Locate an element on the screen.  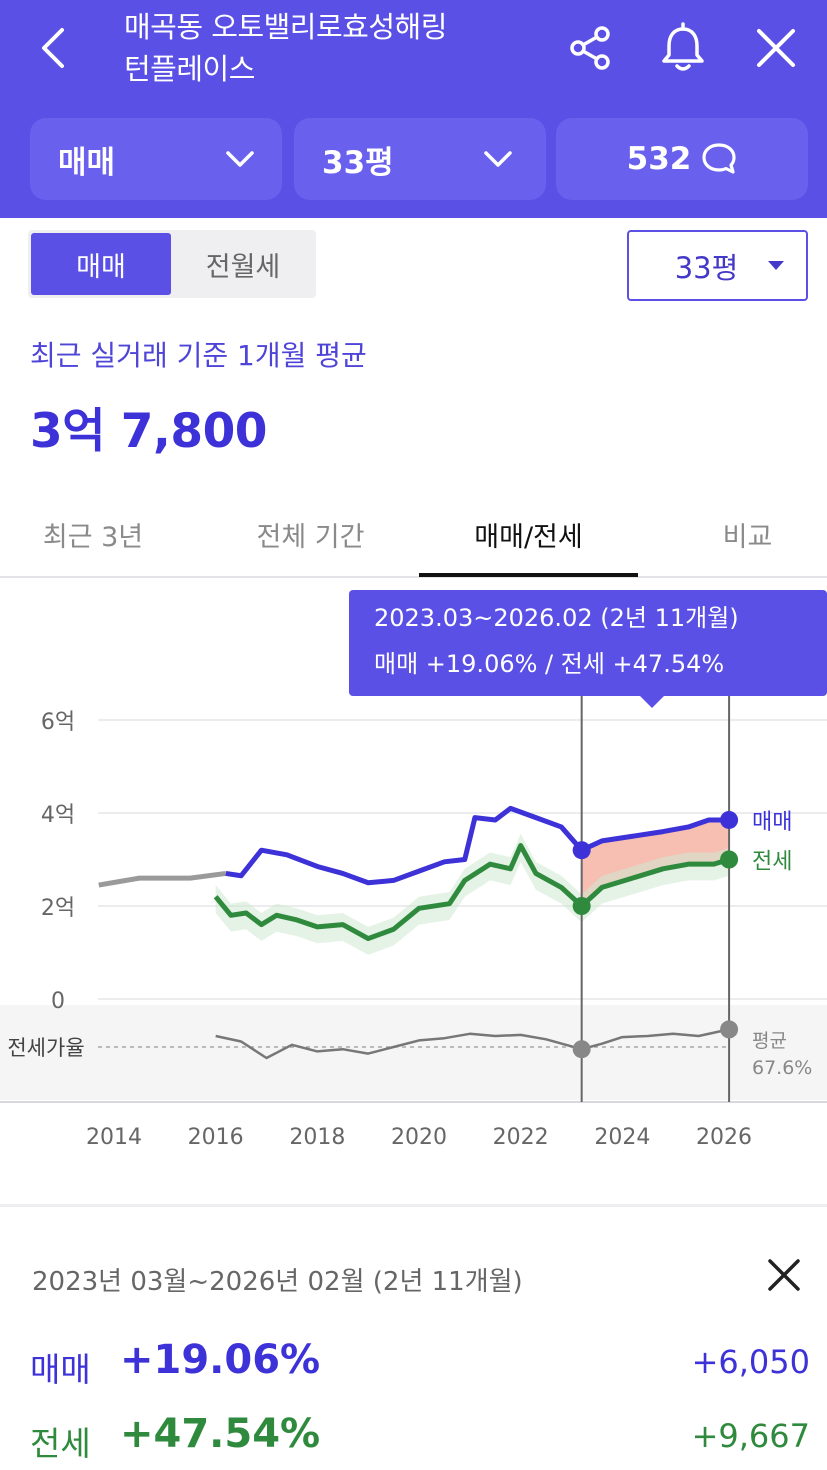
jeonse-series-label: 전세 is located at coordinates (772, 862).